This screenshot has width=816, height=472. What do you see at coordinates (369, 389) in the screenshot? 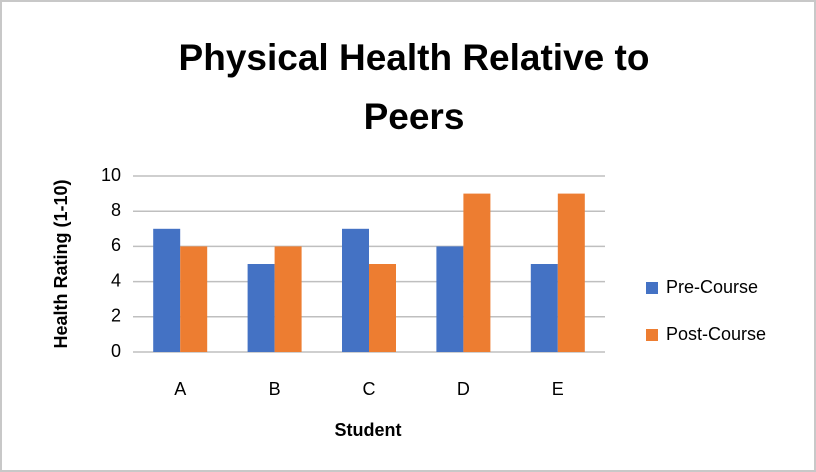
I see `x-tick-label: C` at bounding box center [369, 389].